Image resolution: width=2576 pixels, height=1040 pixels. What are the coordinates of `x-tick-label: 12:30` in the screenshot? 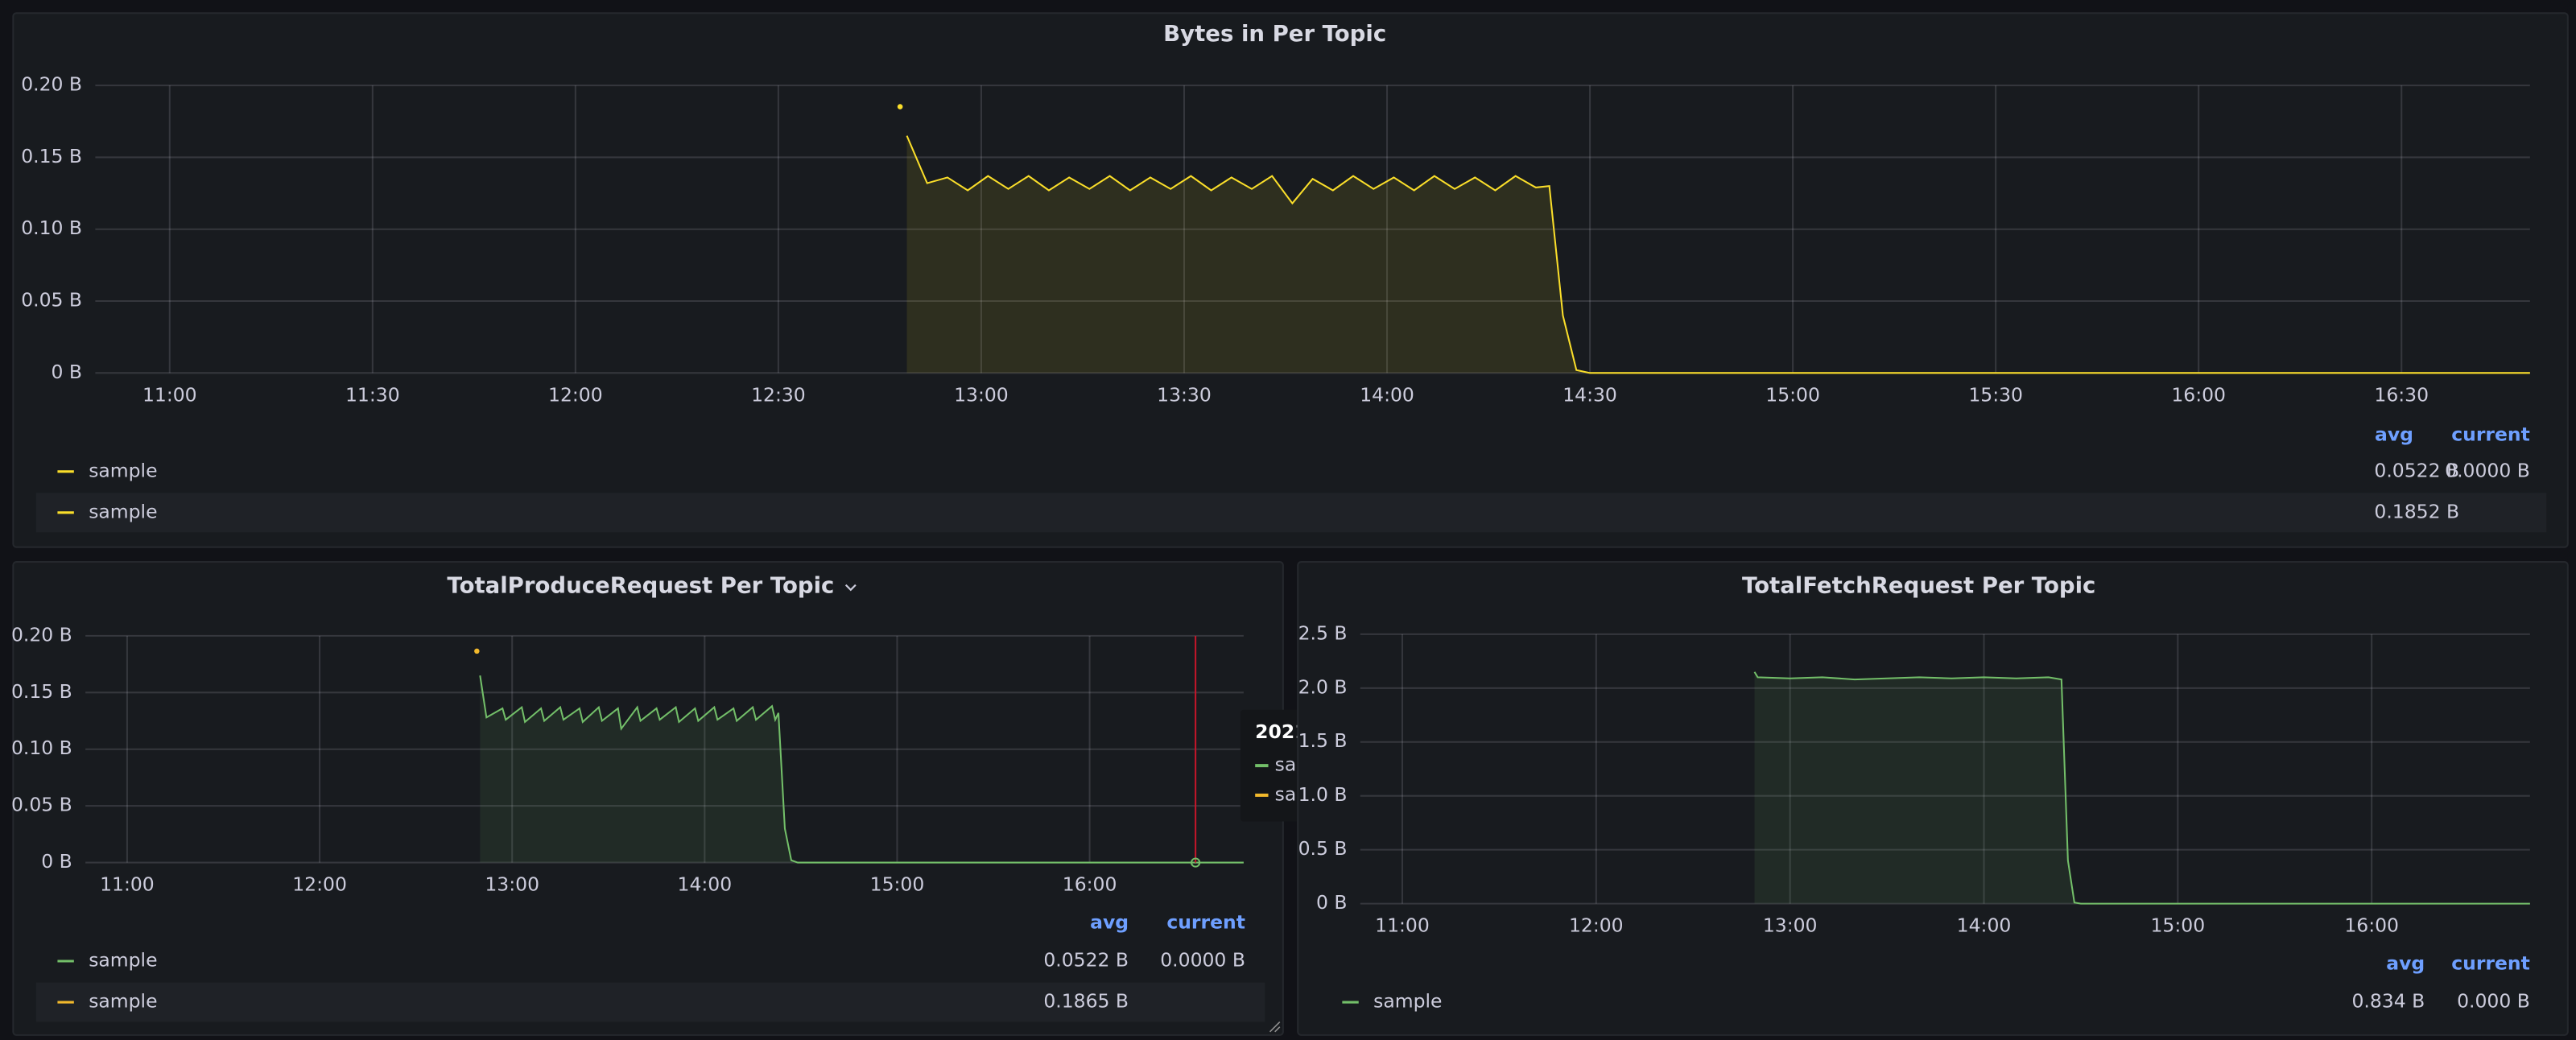 It's located at (778, 394).